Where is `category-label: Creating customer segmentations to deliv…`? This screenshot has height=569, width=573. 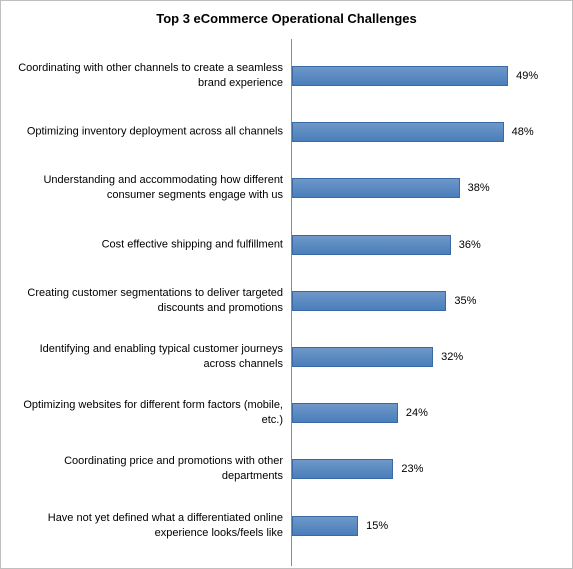 category-label: Creating customer segmentations to deliv… is located at coordinates (155, 300).